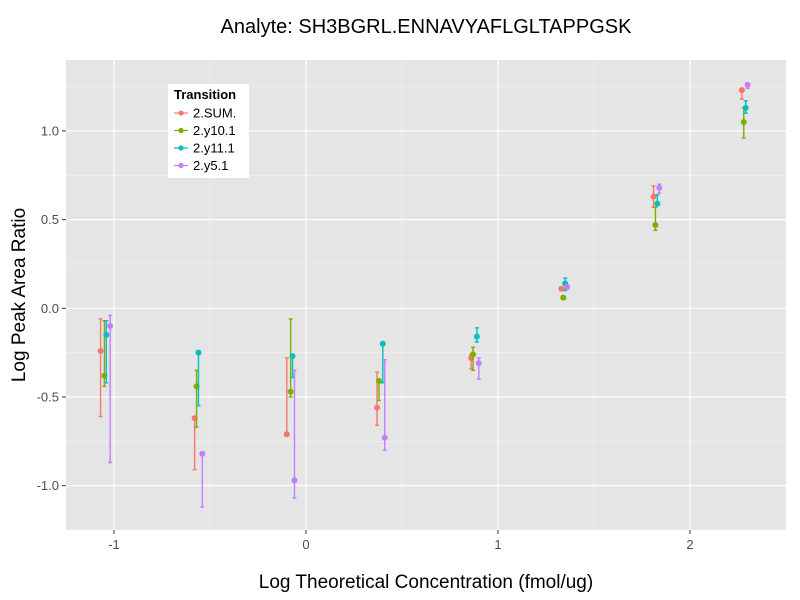  I want to click on y-axis-title: Log Peak Area Ratio, so click(19, 295).